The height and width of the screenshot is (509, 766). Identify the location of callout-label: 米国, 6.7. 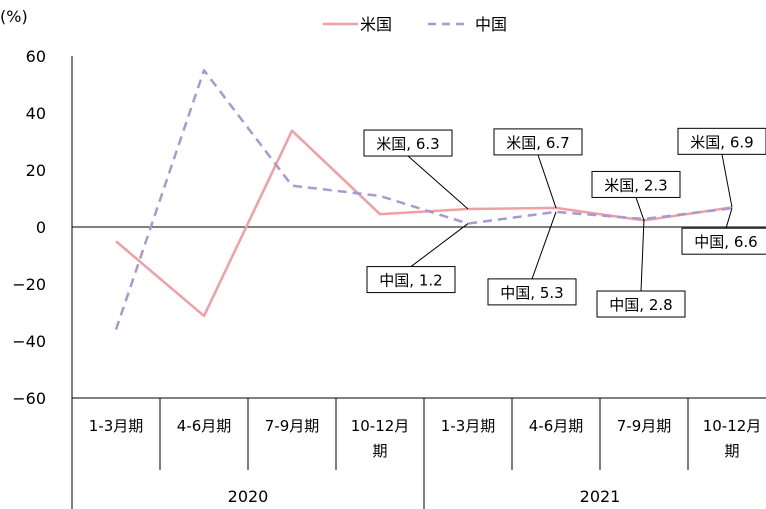
(537, 143).